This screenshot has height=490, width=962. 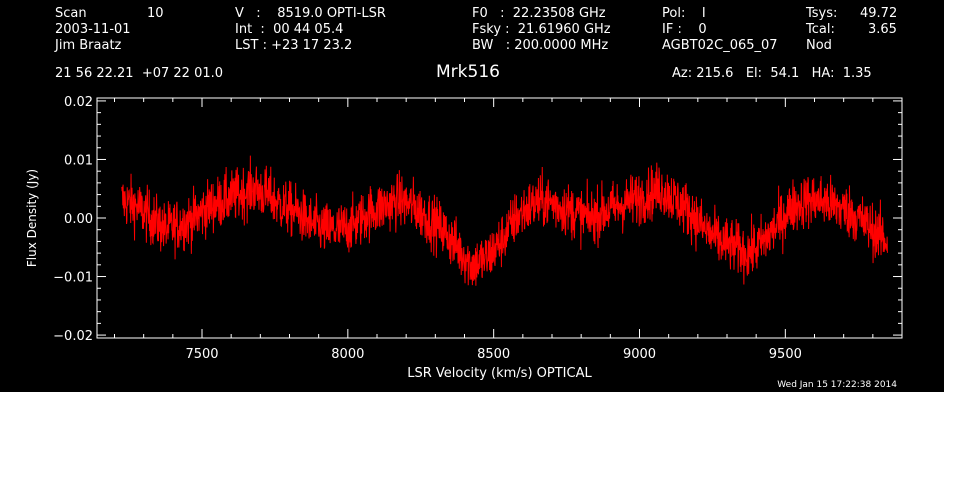 I want to click on obs-mode: Nod, so click(x=819, y=45).